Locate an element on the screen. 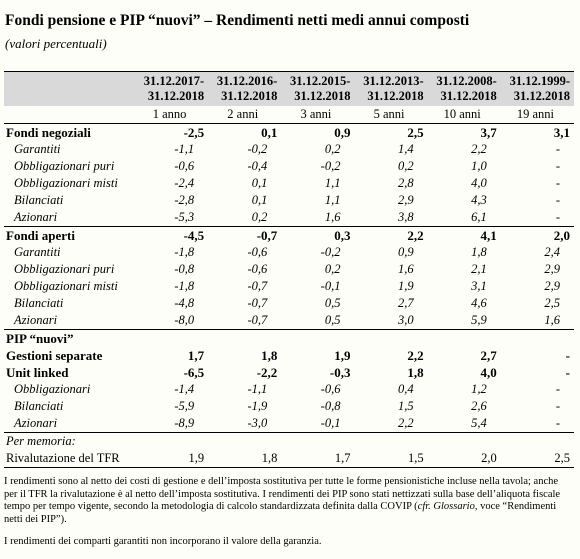 Image resolution: width=580 pixels, height=559 pixels. table-row: Bilanciati -4,8 -0,7 0,5 2,7 4,6 2,5 is located at coordinates (289, 303).